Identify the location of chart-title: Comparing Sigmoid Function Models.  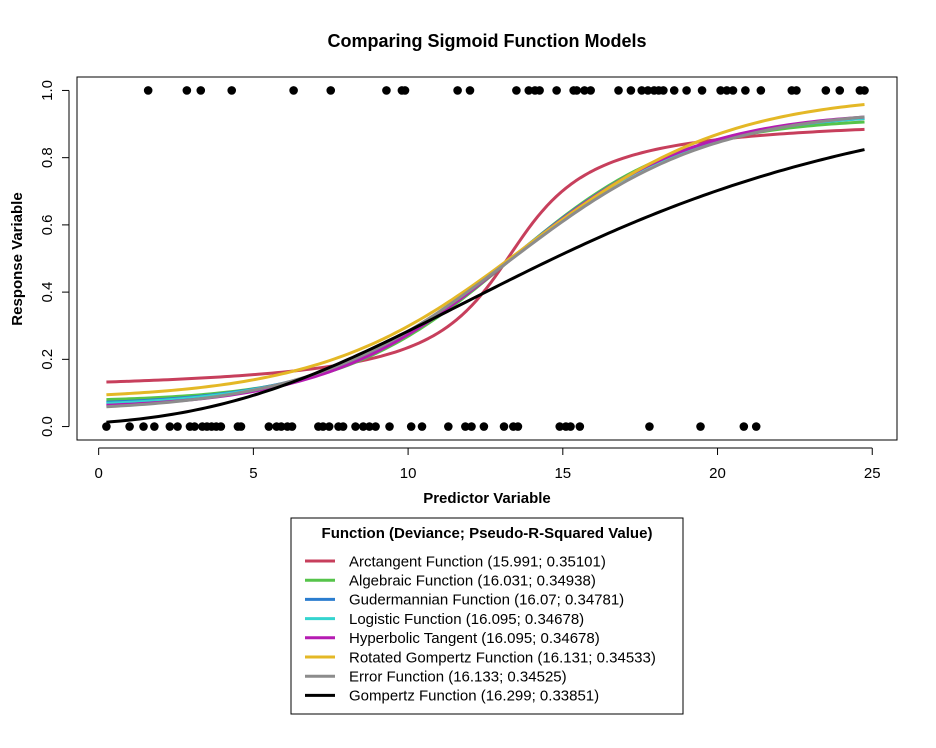
(487, 41).